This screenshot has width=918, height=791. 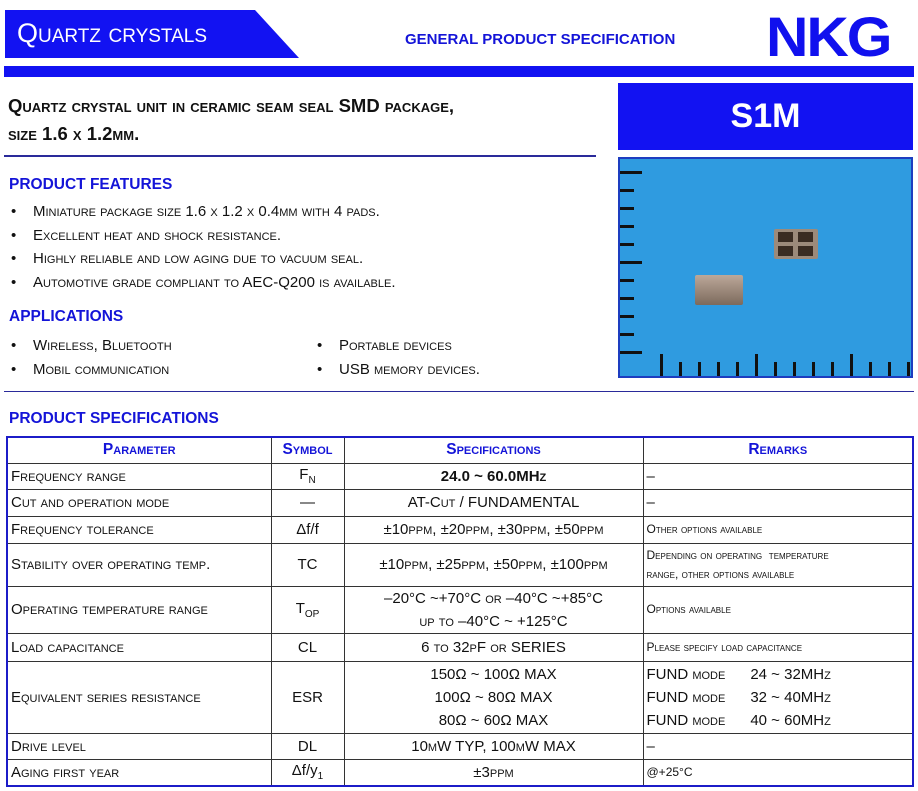 What do you see at coordinates (493, 529) in the screenshot?
I see `spec-cell: ±10ppm, ±20ppm, ±30ppm, ±50ppm` at bounding box center [493, 529].